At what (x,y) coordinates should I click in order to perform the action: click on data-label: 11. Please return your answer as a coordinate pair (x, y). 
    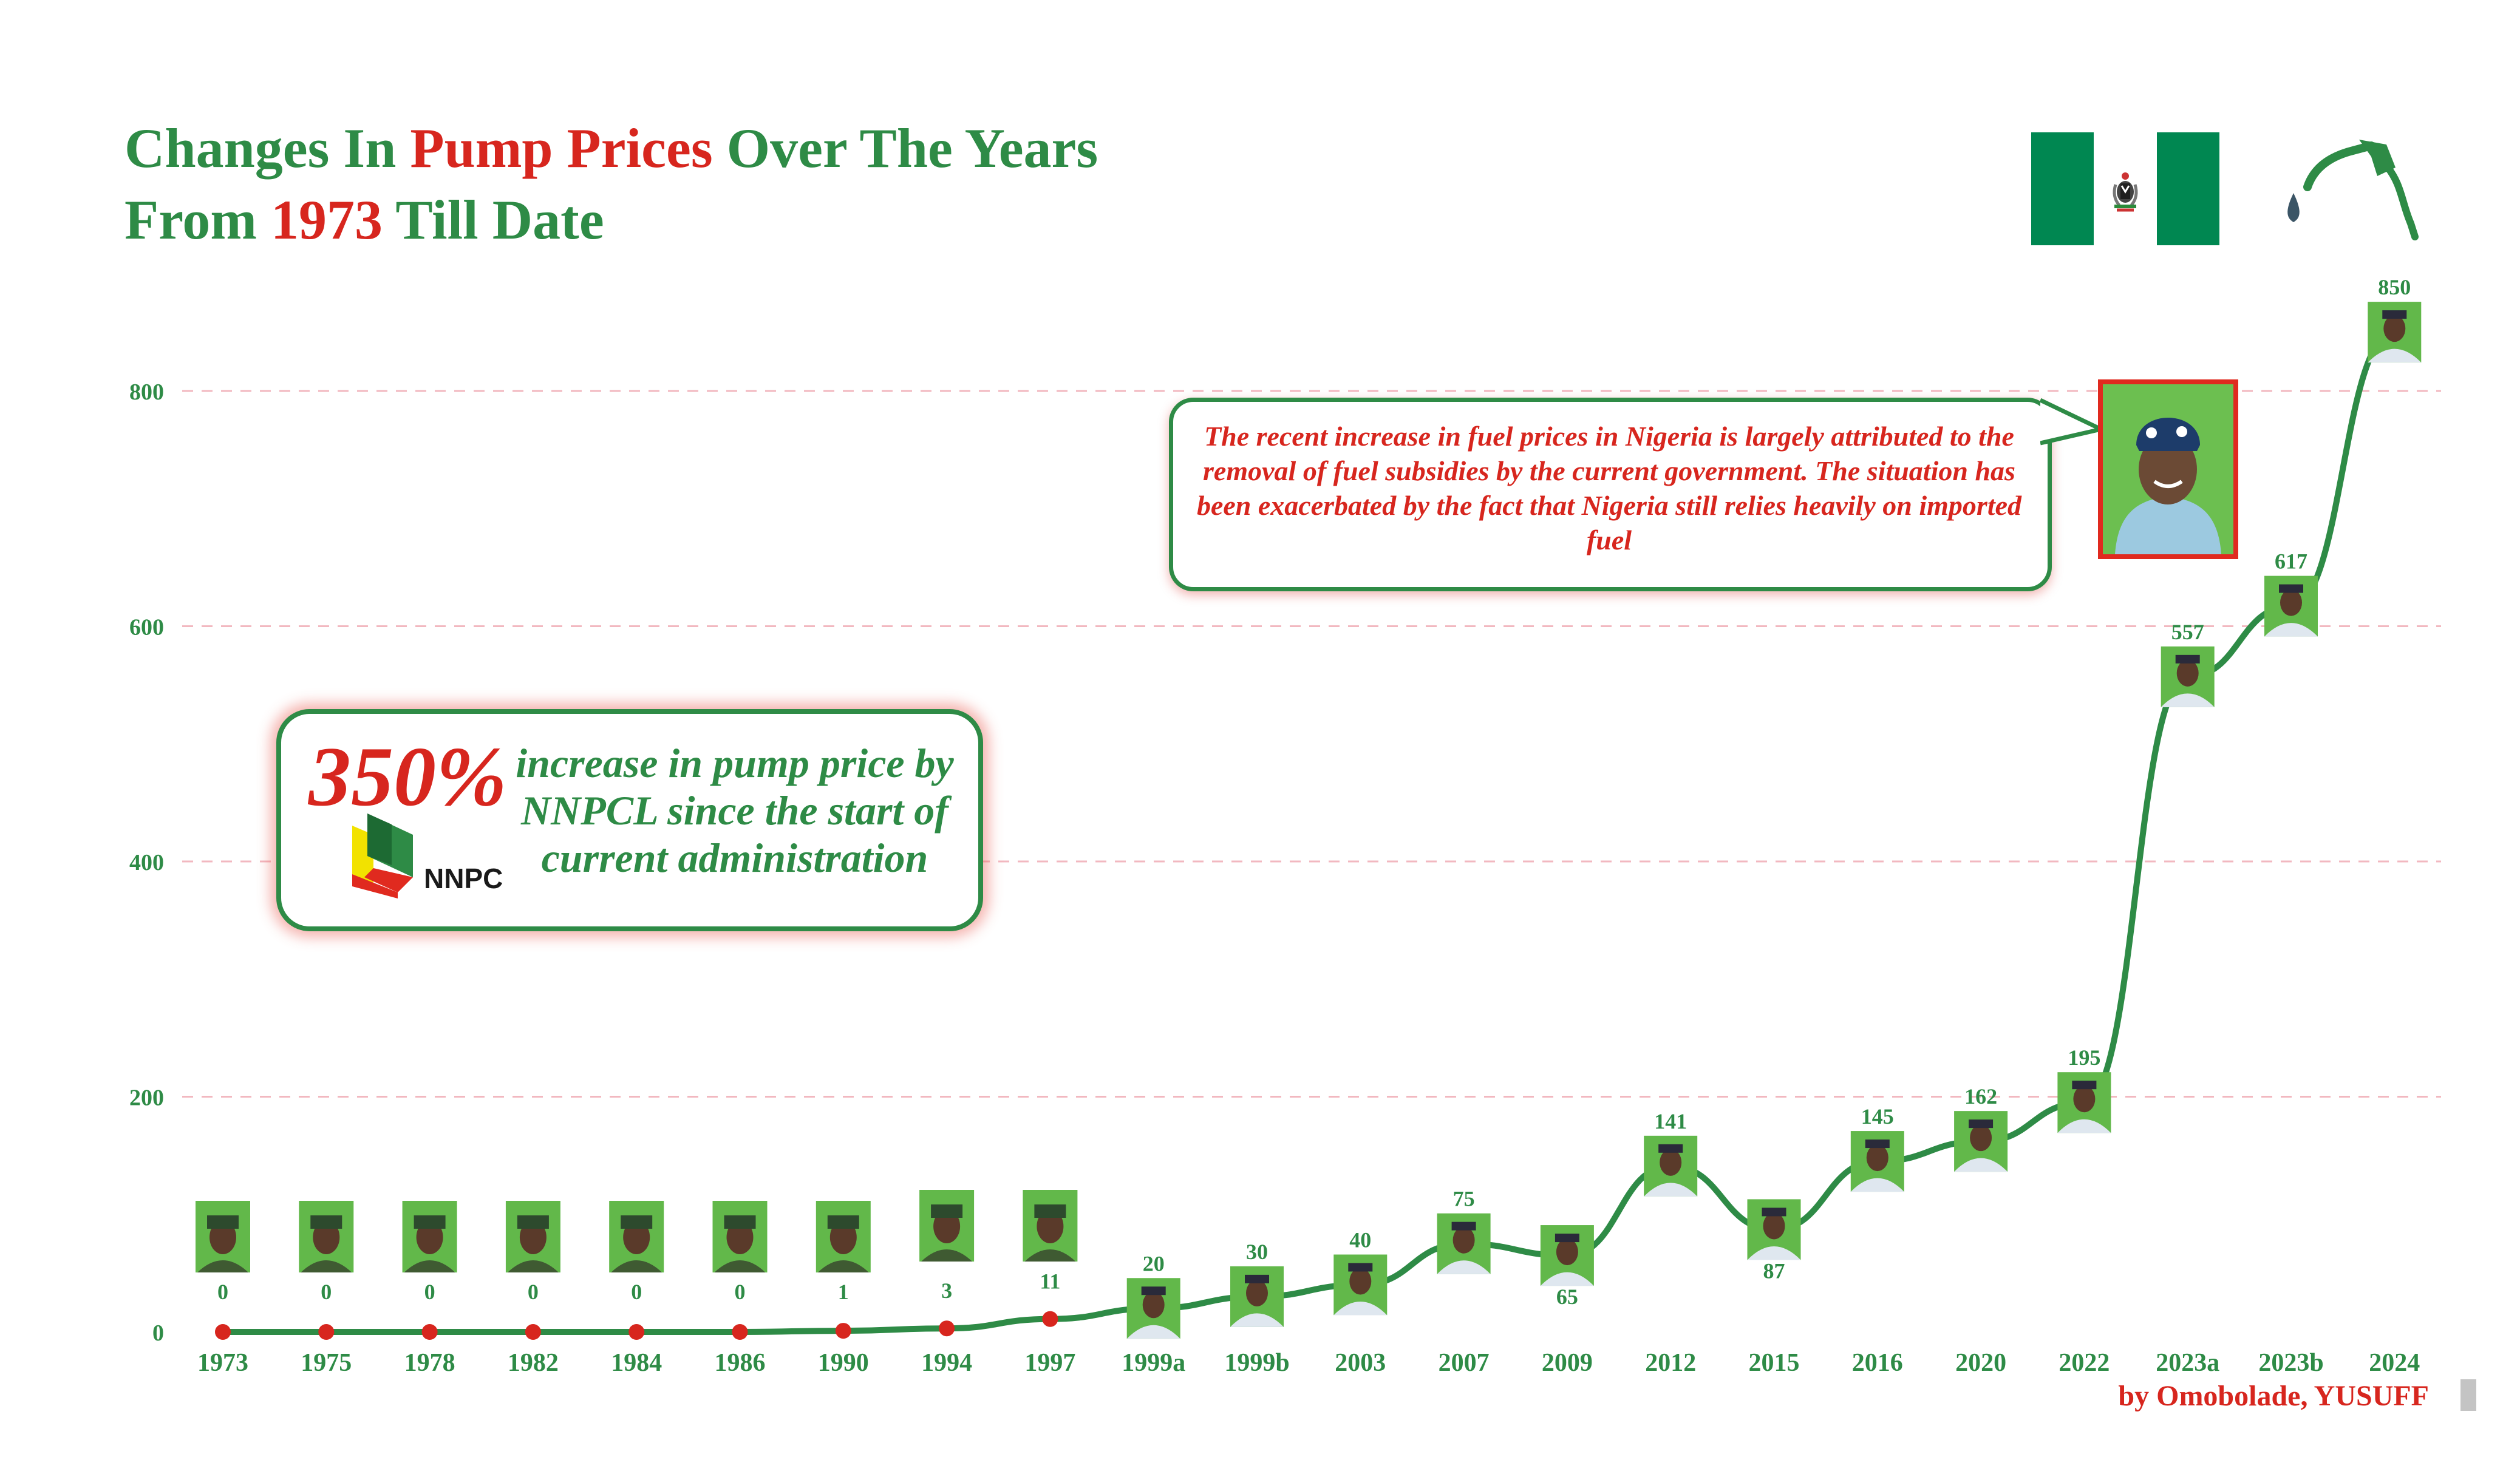
    Looking at the image, I should click on (1050, 1281).